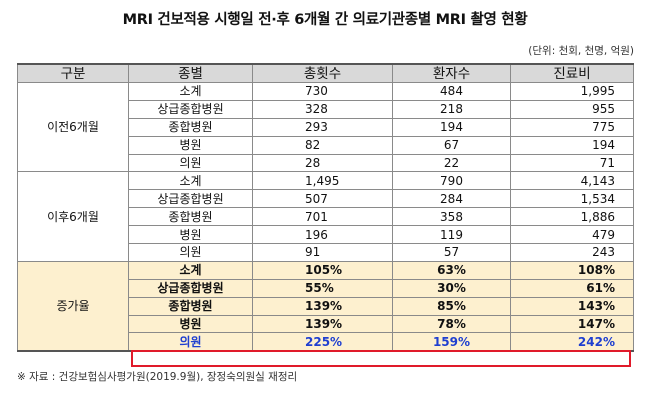 The height and width of the screenshot is (402, 650). I want to click on count-cell: 701, so click(322, 217).